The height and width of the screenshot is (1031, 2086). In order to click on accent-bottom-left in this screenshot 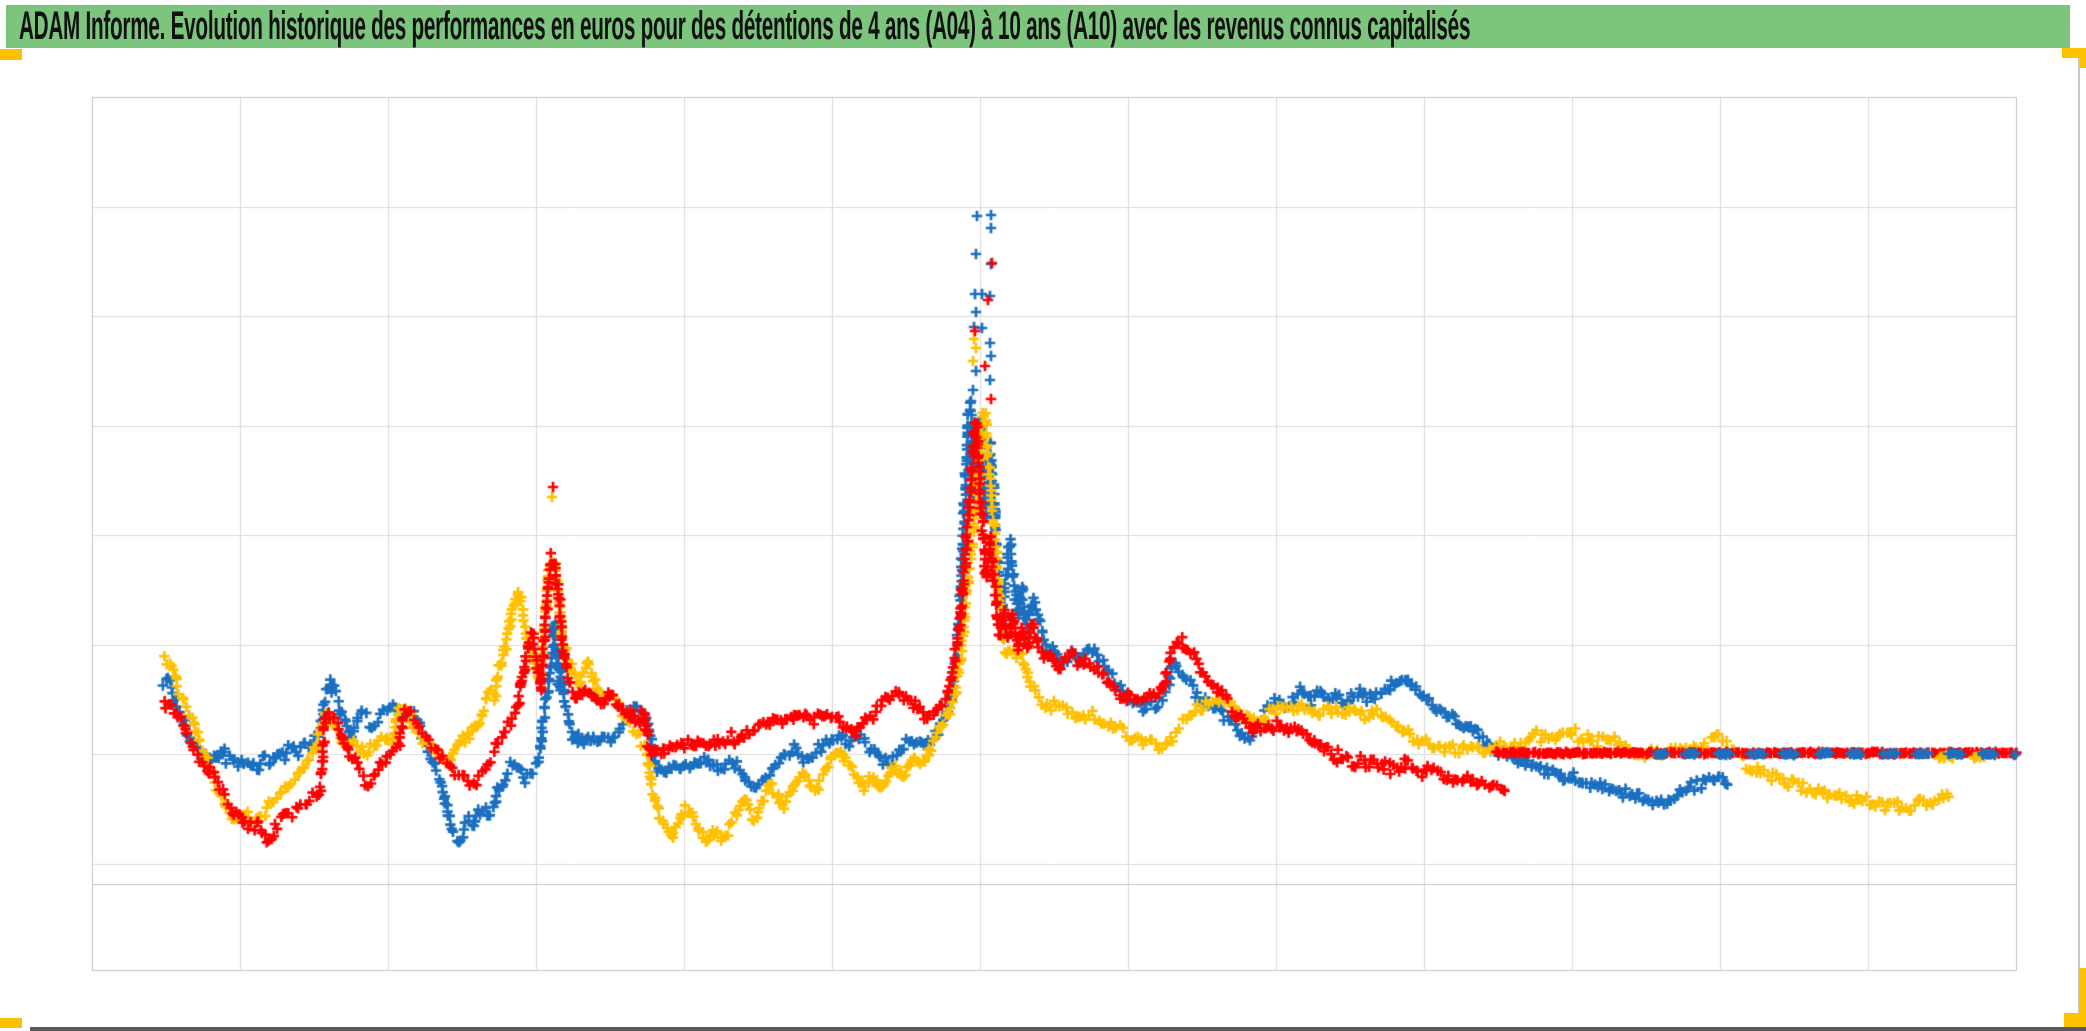, I will do `click(11, 1023)`.